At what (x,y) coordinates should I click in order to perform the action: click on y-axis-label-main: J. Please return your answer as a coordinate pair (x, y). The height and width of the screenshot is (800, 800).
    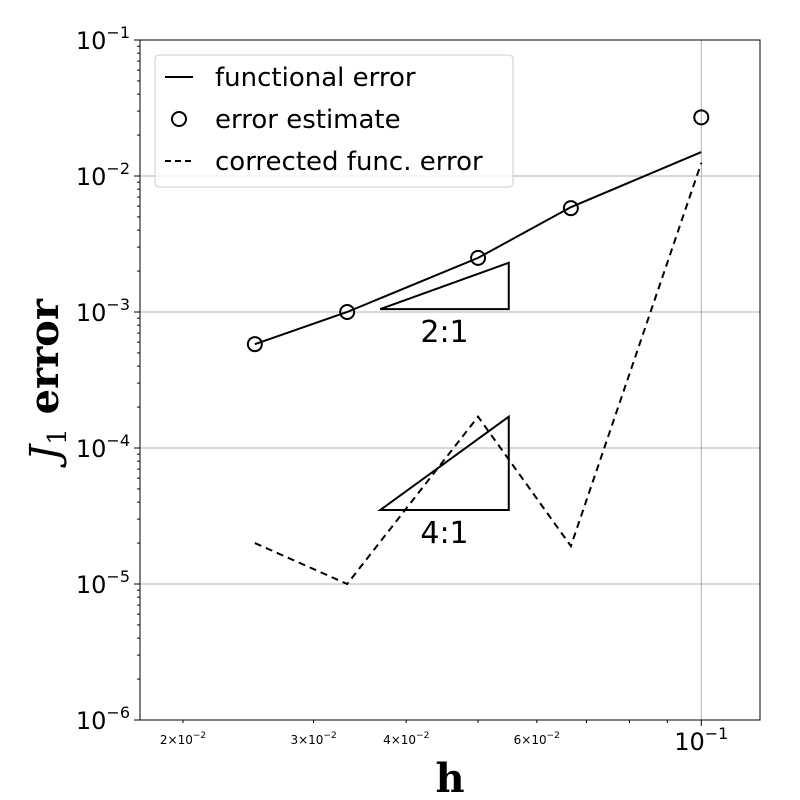
    Looking at the image, I should click on (45, 455).